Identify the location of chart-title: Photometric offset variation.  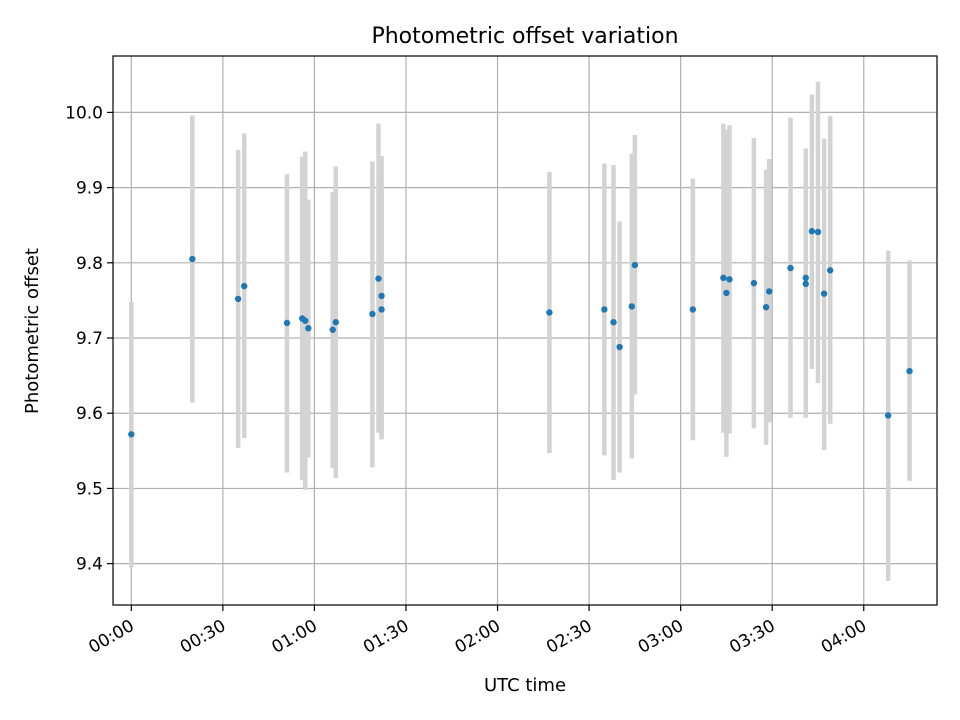
(524, 36).